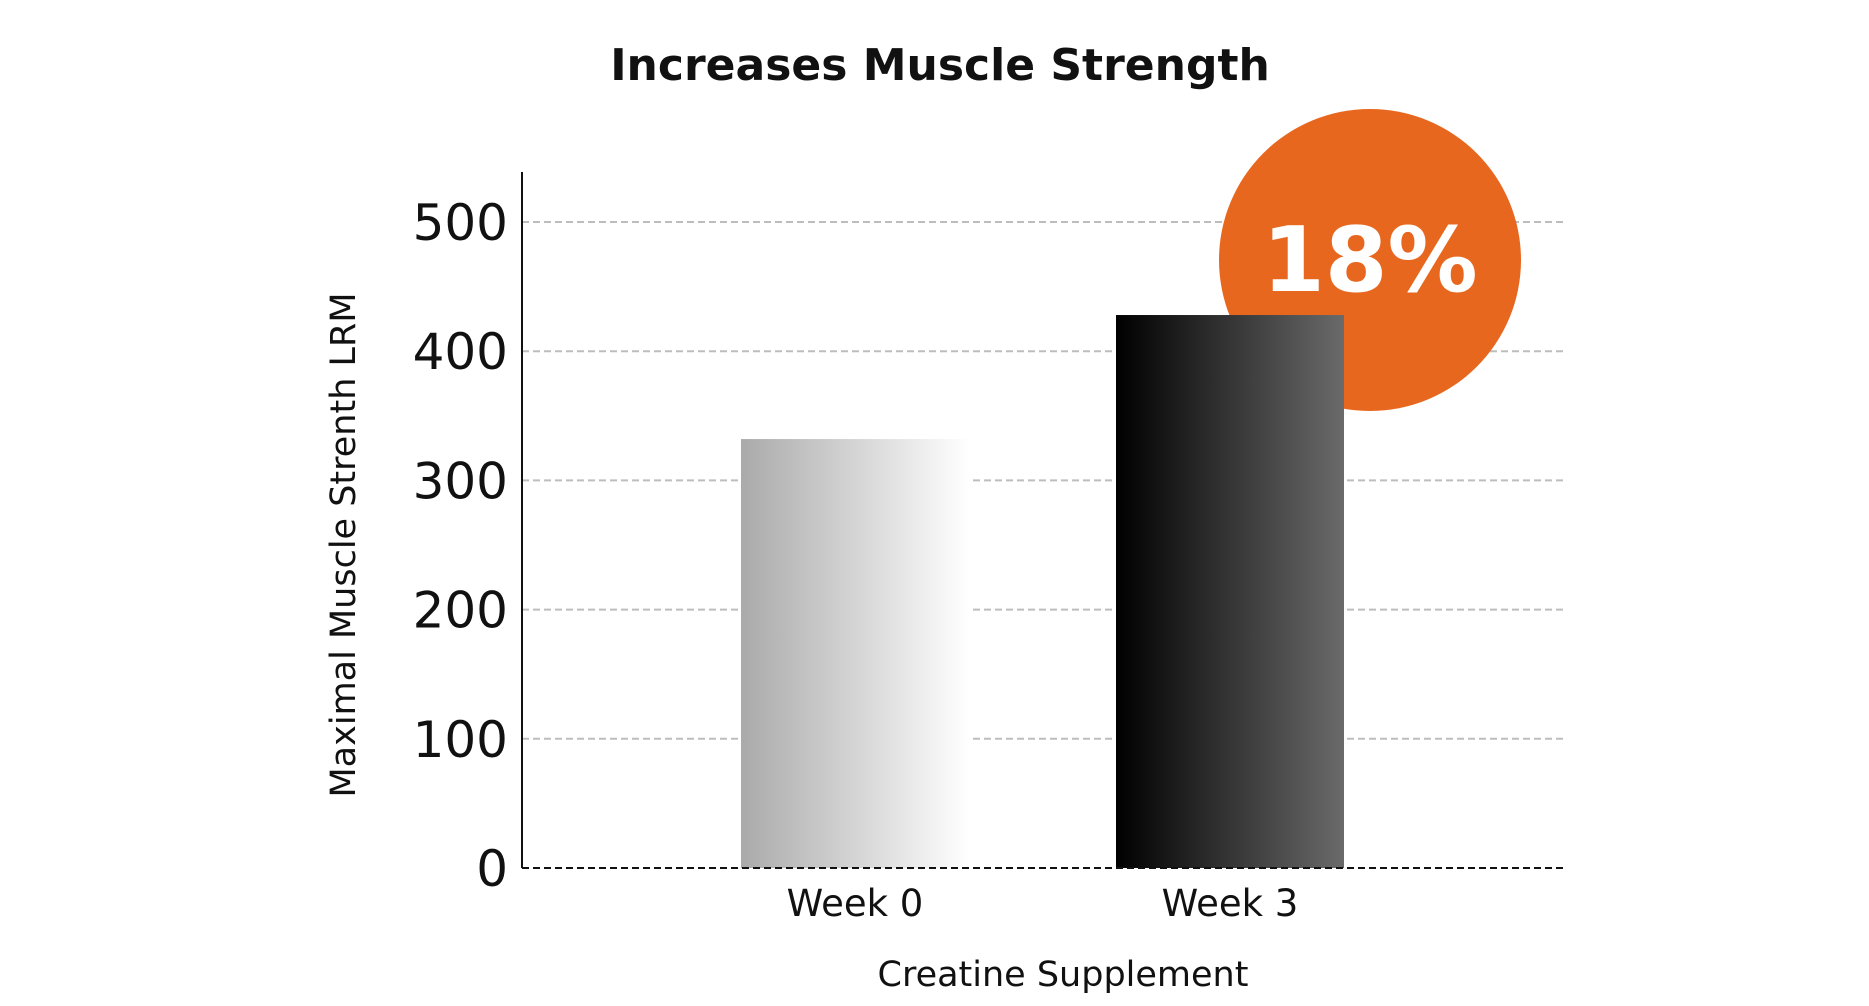 The width and height of the screenshot is (1869, 1006). What do you see at coordinates (492, 869) in the screenshot?
I see `y-tick-label: 0` at bounding box center [492, 869].